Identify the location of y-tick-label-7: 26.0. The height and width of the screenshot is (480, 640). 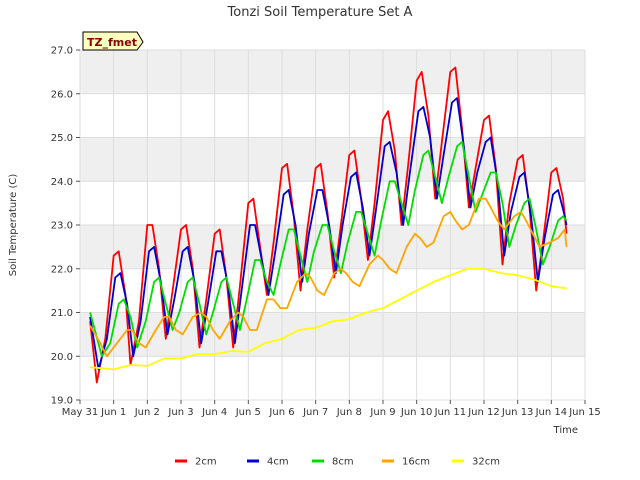
(62, 94).